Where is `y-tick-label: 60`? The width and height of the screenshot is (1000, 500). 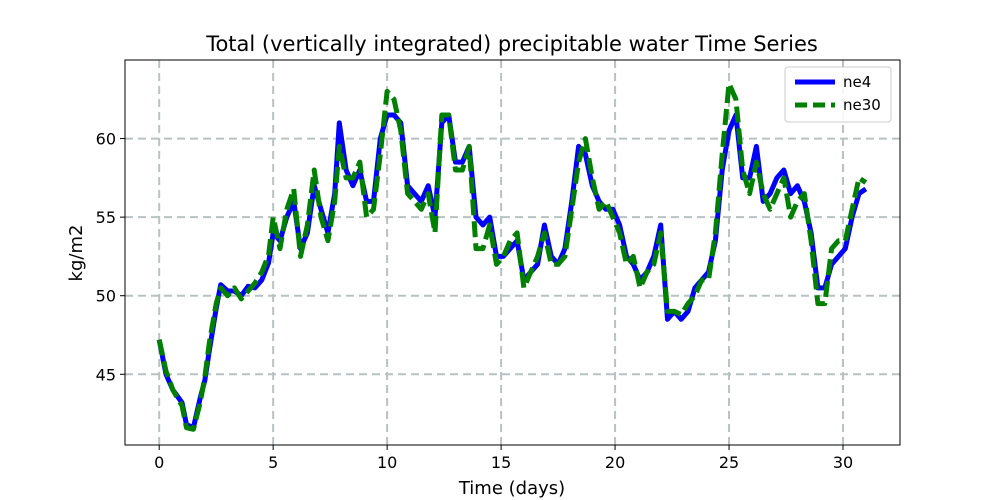 y-tick-label: 60 is located at coordinates (106, 139).